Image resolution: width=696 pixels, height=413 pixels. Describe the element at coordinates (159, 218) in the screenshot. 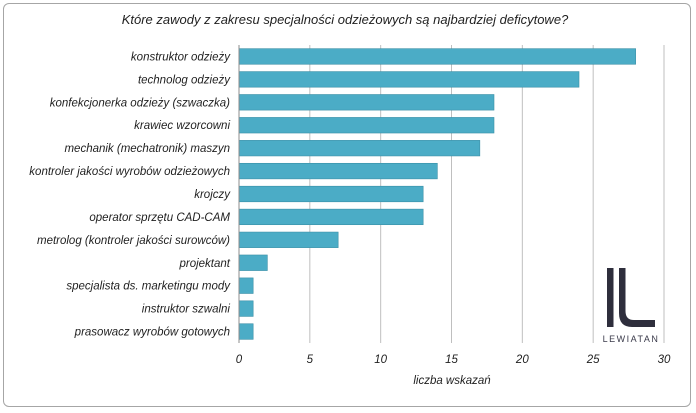

I see `category-label: operator sprzętu CAD-CAM` at that location.